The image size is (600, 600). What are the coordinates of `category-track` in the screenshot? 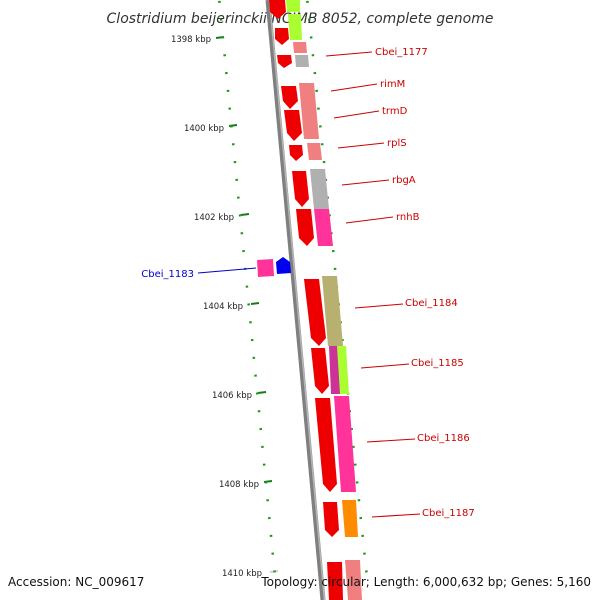 It's located at (324, 300).